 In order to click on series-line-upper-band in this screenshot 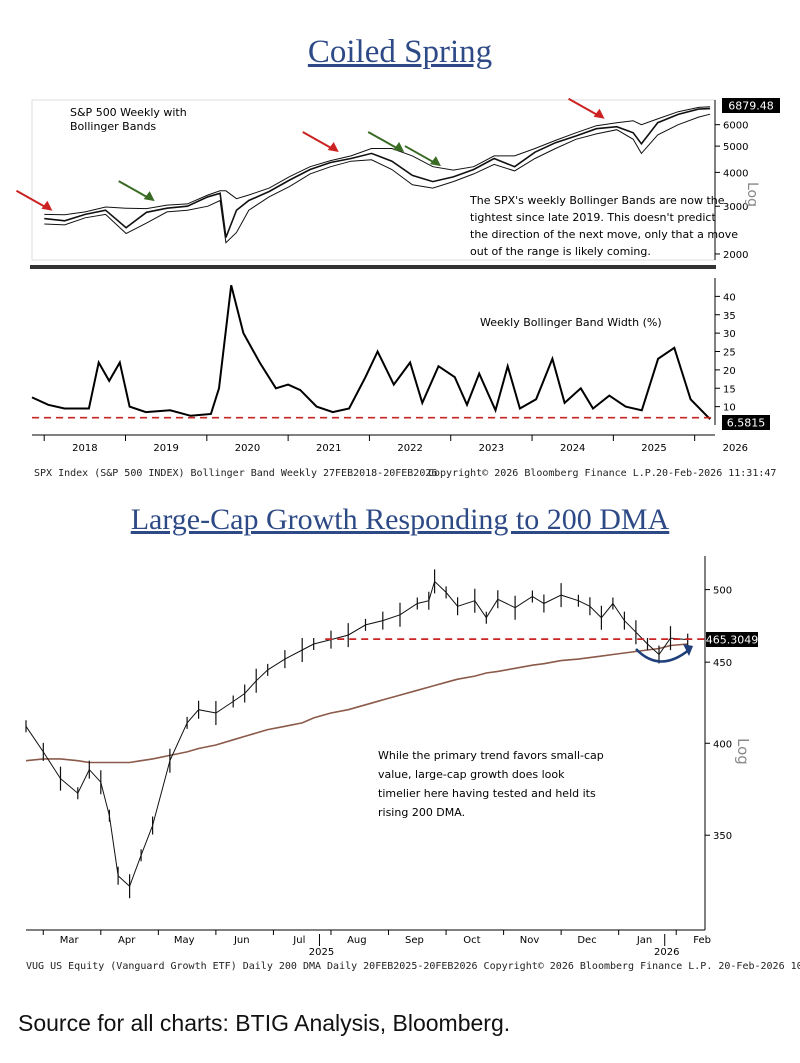, I will do `click(377, 161)`.